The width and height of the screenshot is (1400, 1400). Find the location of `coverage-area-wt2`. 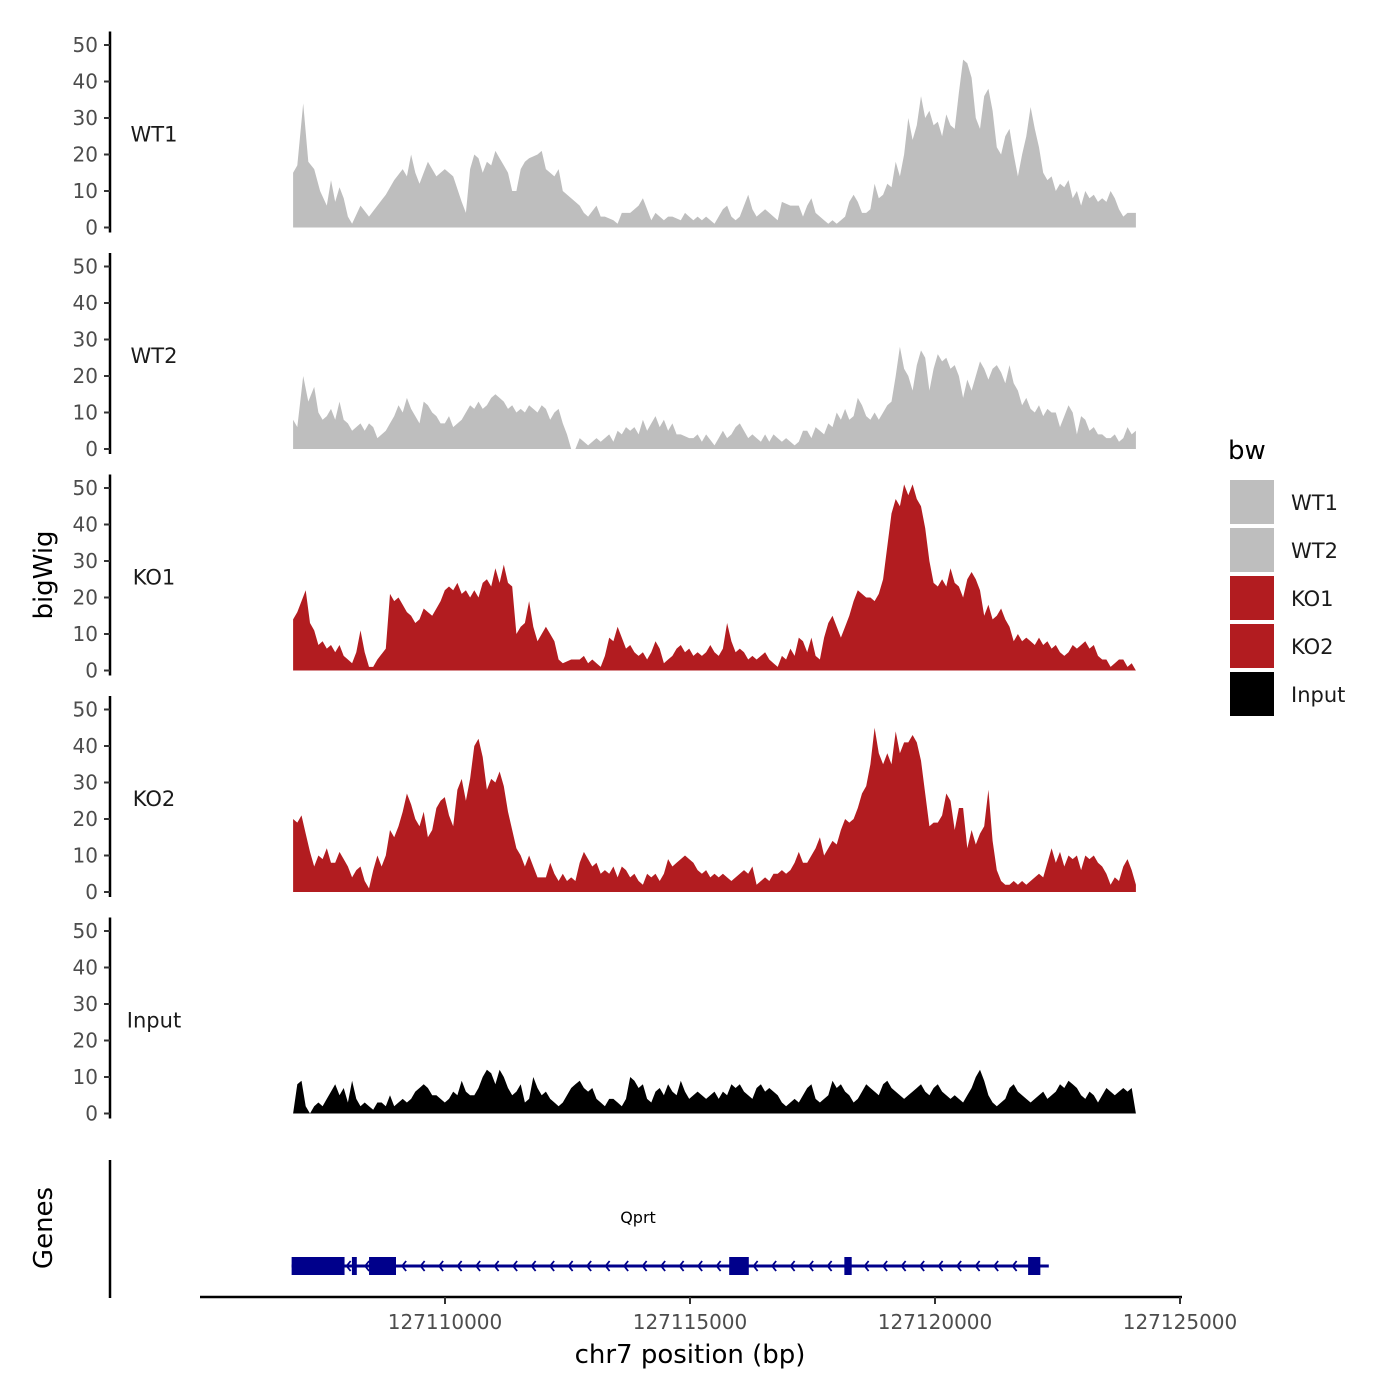

coverage-area-wt2 is located at coordinates (714, 397).